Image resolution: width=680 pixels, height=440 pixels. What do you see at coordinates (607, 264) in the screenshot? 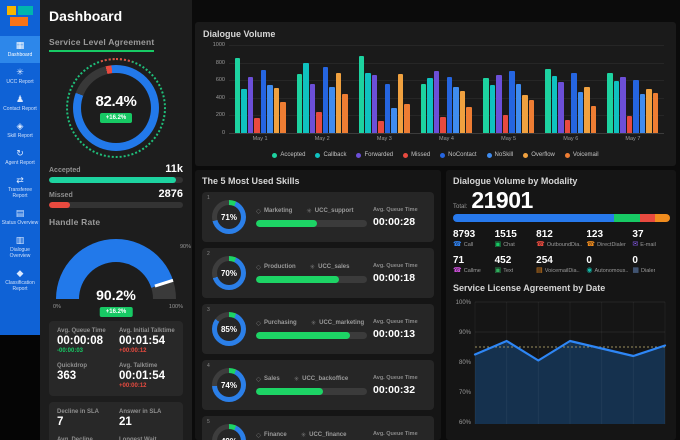
I see `modality-item-autonomous: 0 ◉ Autonomous..` at bounding box center [607, 264].